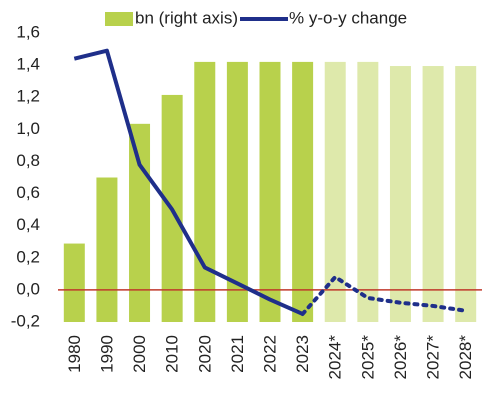  I want to click on x-tick-label: 2010, so click(172, 354).